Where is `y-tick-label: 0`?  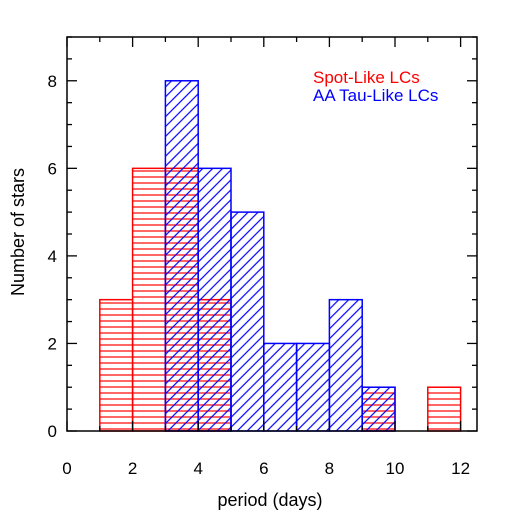 y-tick-label: 0 is located at coordinates (52, 431).